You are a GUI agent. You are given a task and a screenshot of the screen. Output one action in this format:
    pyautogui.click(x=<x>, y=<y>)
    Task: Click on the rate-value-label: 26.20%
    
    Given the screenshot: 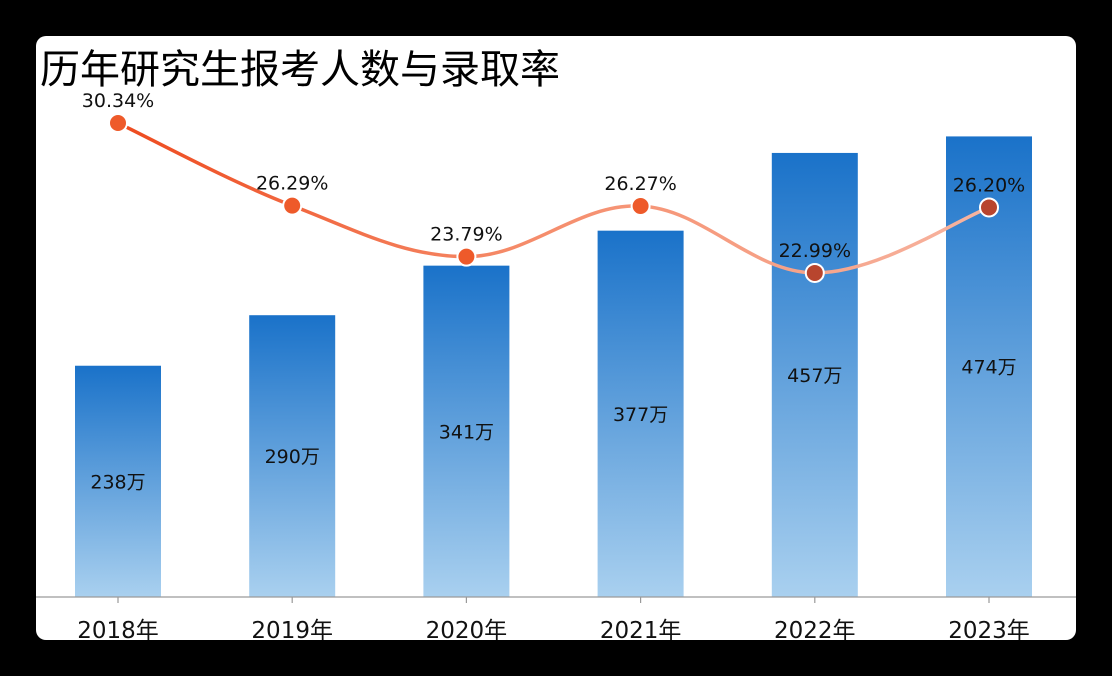 What is the action you would take?
    pyautogui.click(x=989, y=185)
    